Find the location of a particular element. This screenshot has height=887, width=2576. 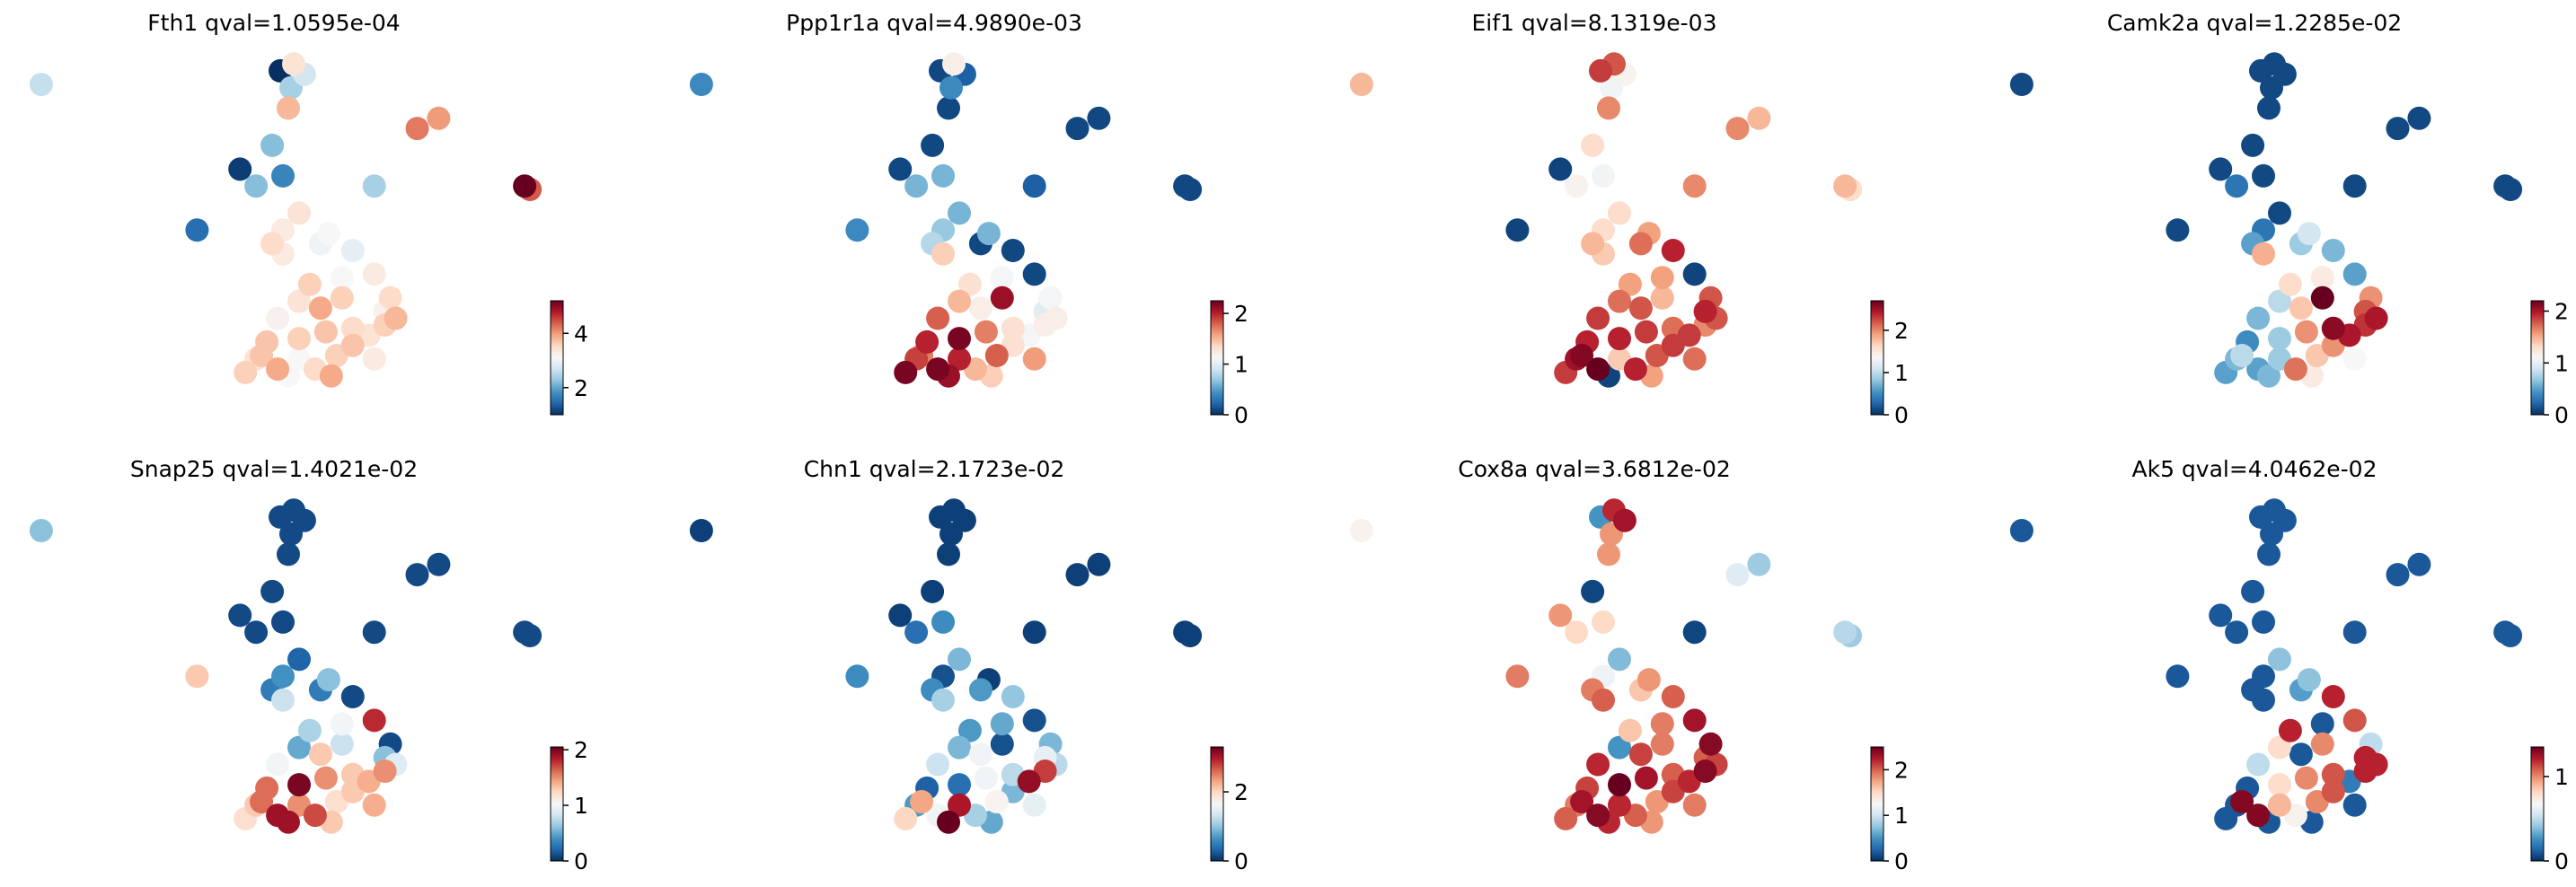

panel-eif1: Eif1 qval=8.1319e-03 0 1 2 is located at coordinates (1629, 219).